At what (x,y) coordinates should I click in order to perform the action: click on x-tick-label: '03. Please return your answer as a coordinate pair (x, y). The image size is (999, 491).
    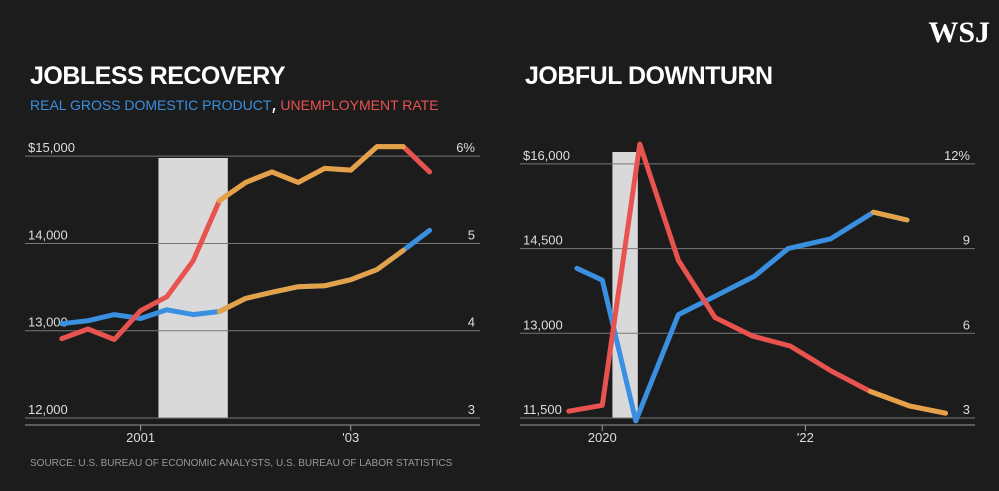
    Looking at the image, I should click on (350, 437).